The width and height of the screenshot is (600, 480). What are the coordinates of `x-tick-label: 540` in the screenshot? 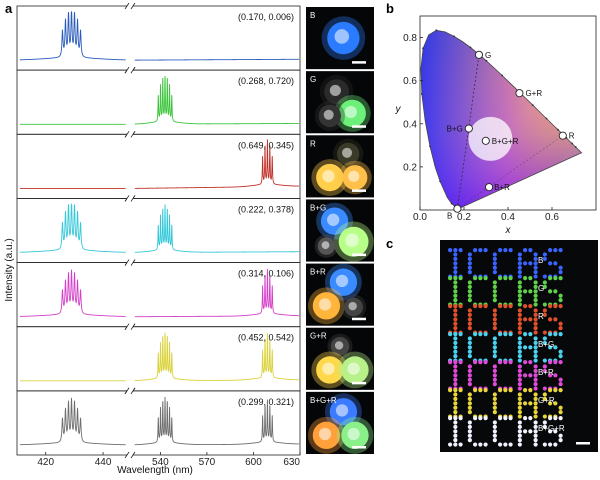 It's located at (160, 462).